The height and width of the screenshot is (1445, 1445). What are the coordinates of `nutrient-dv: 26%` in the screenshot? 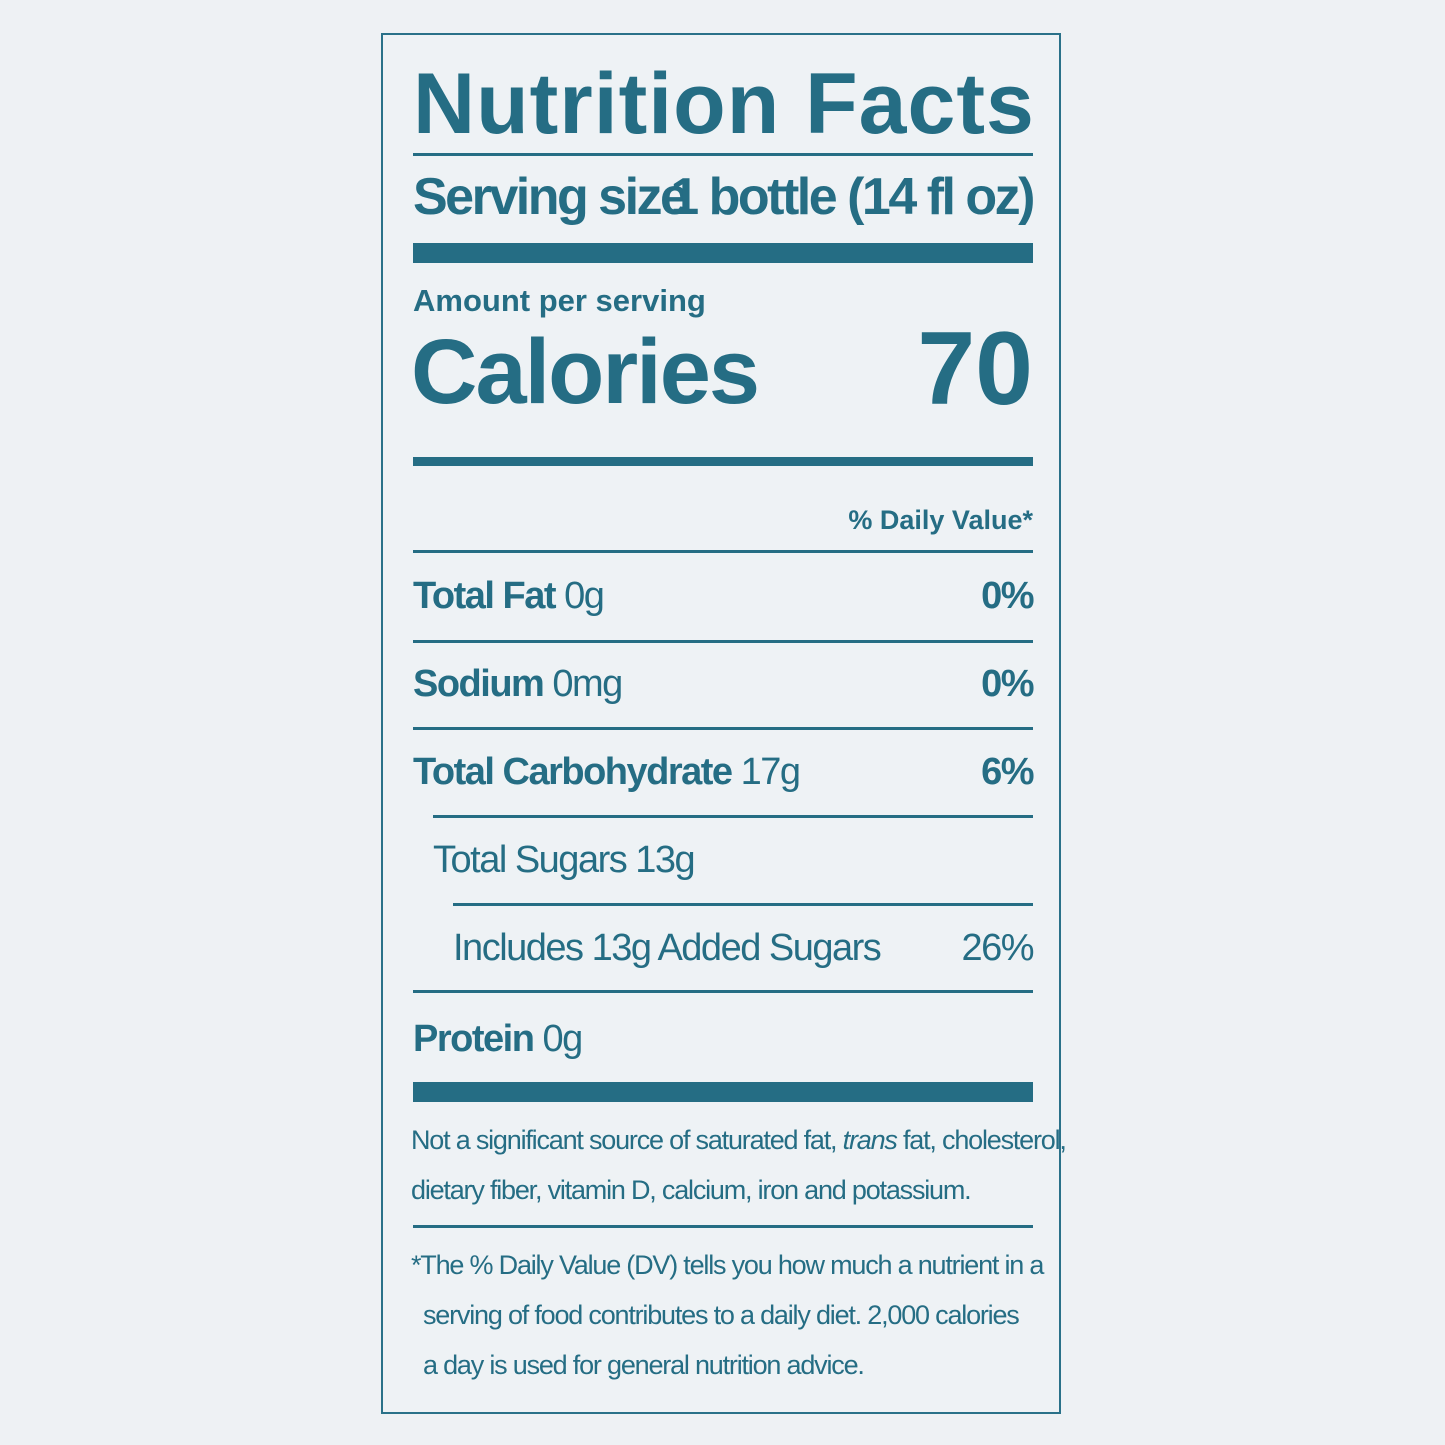 It's located at (997, 948).